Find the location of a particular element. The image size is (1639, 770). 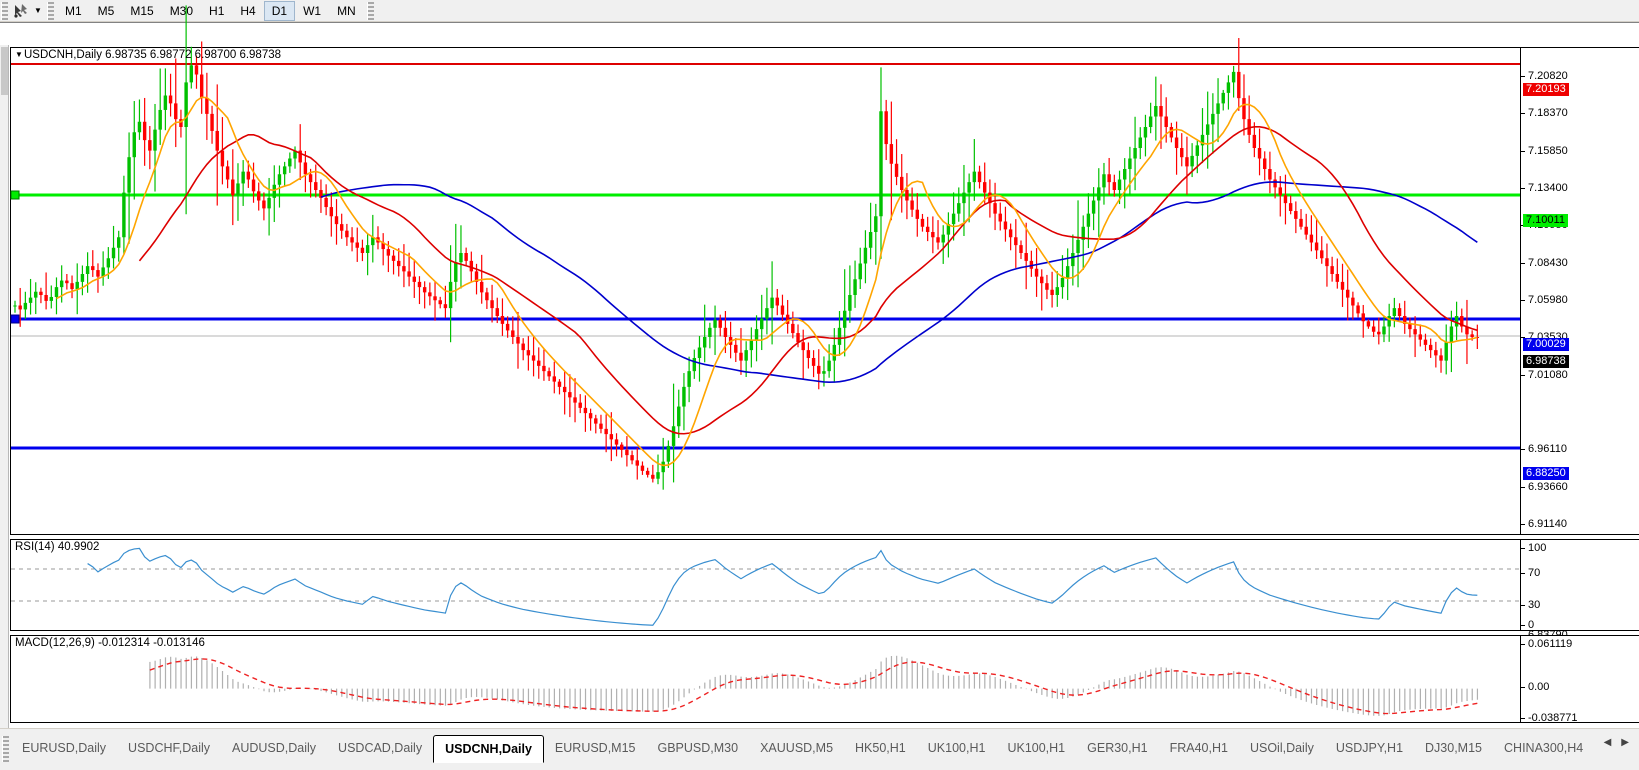

timeframe-h1: H1 is located at coordinates (217, 10).